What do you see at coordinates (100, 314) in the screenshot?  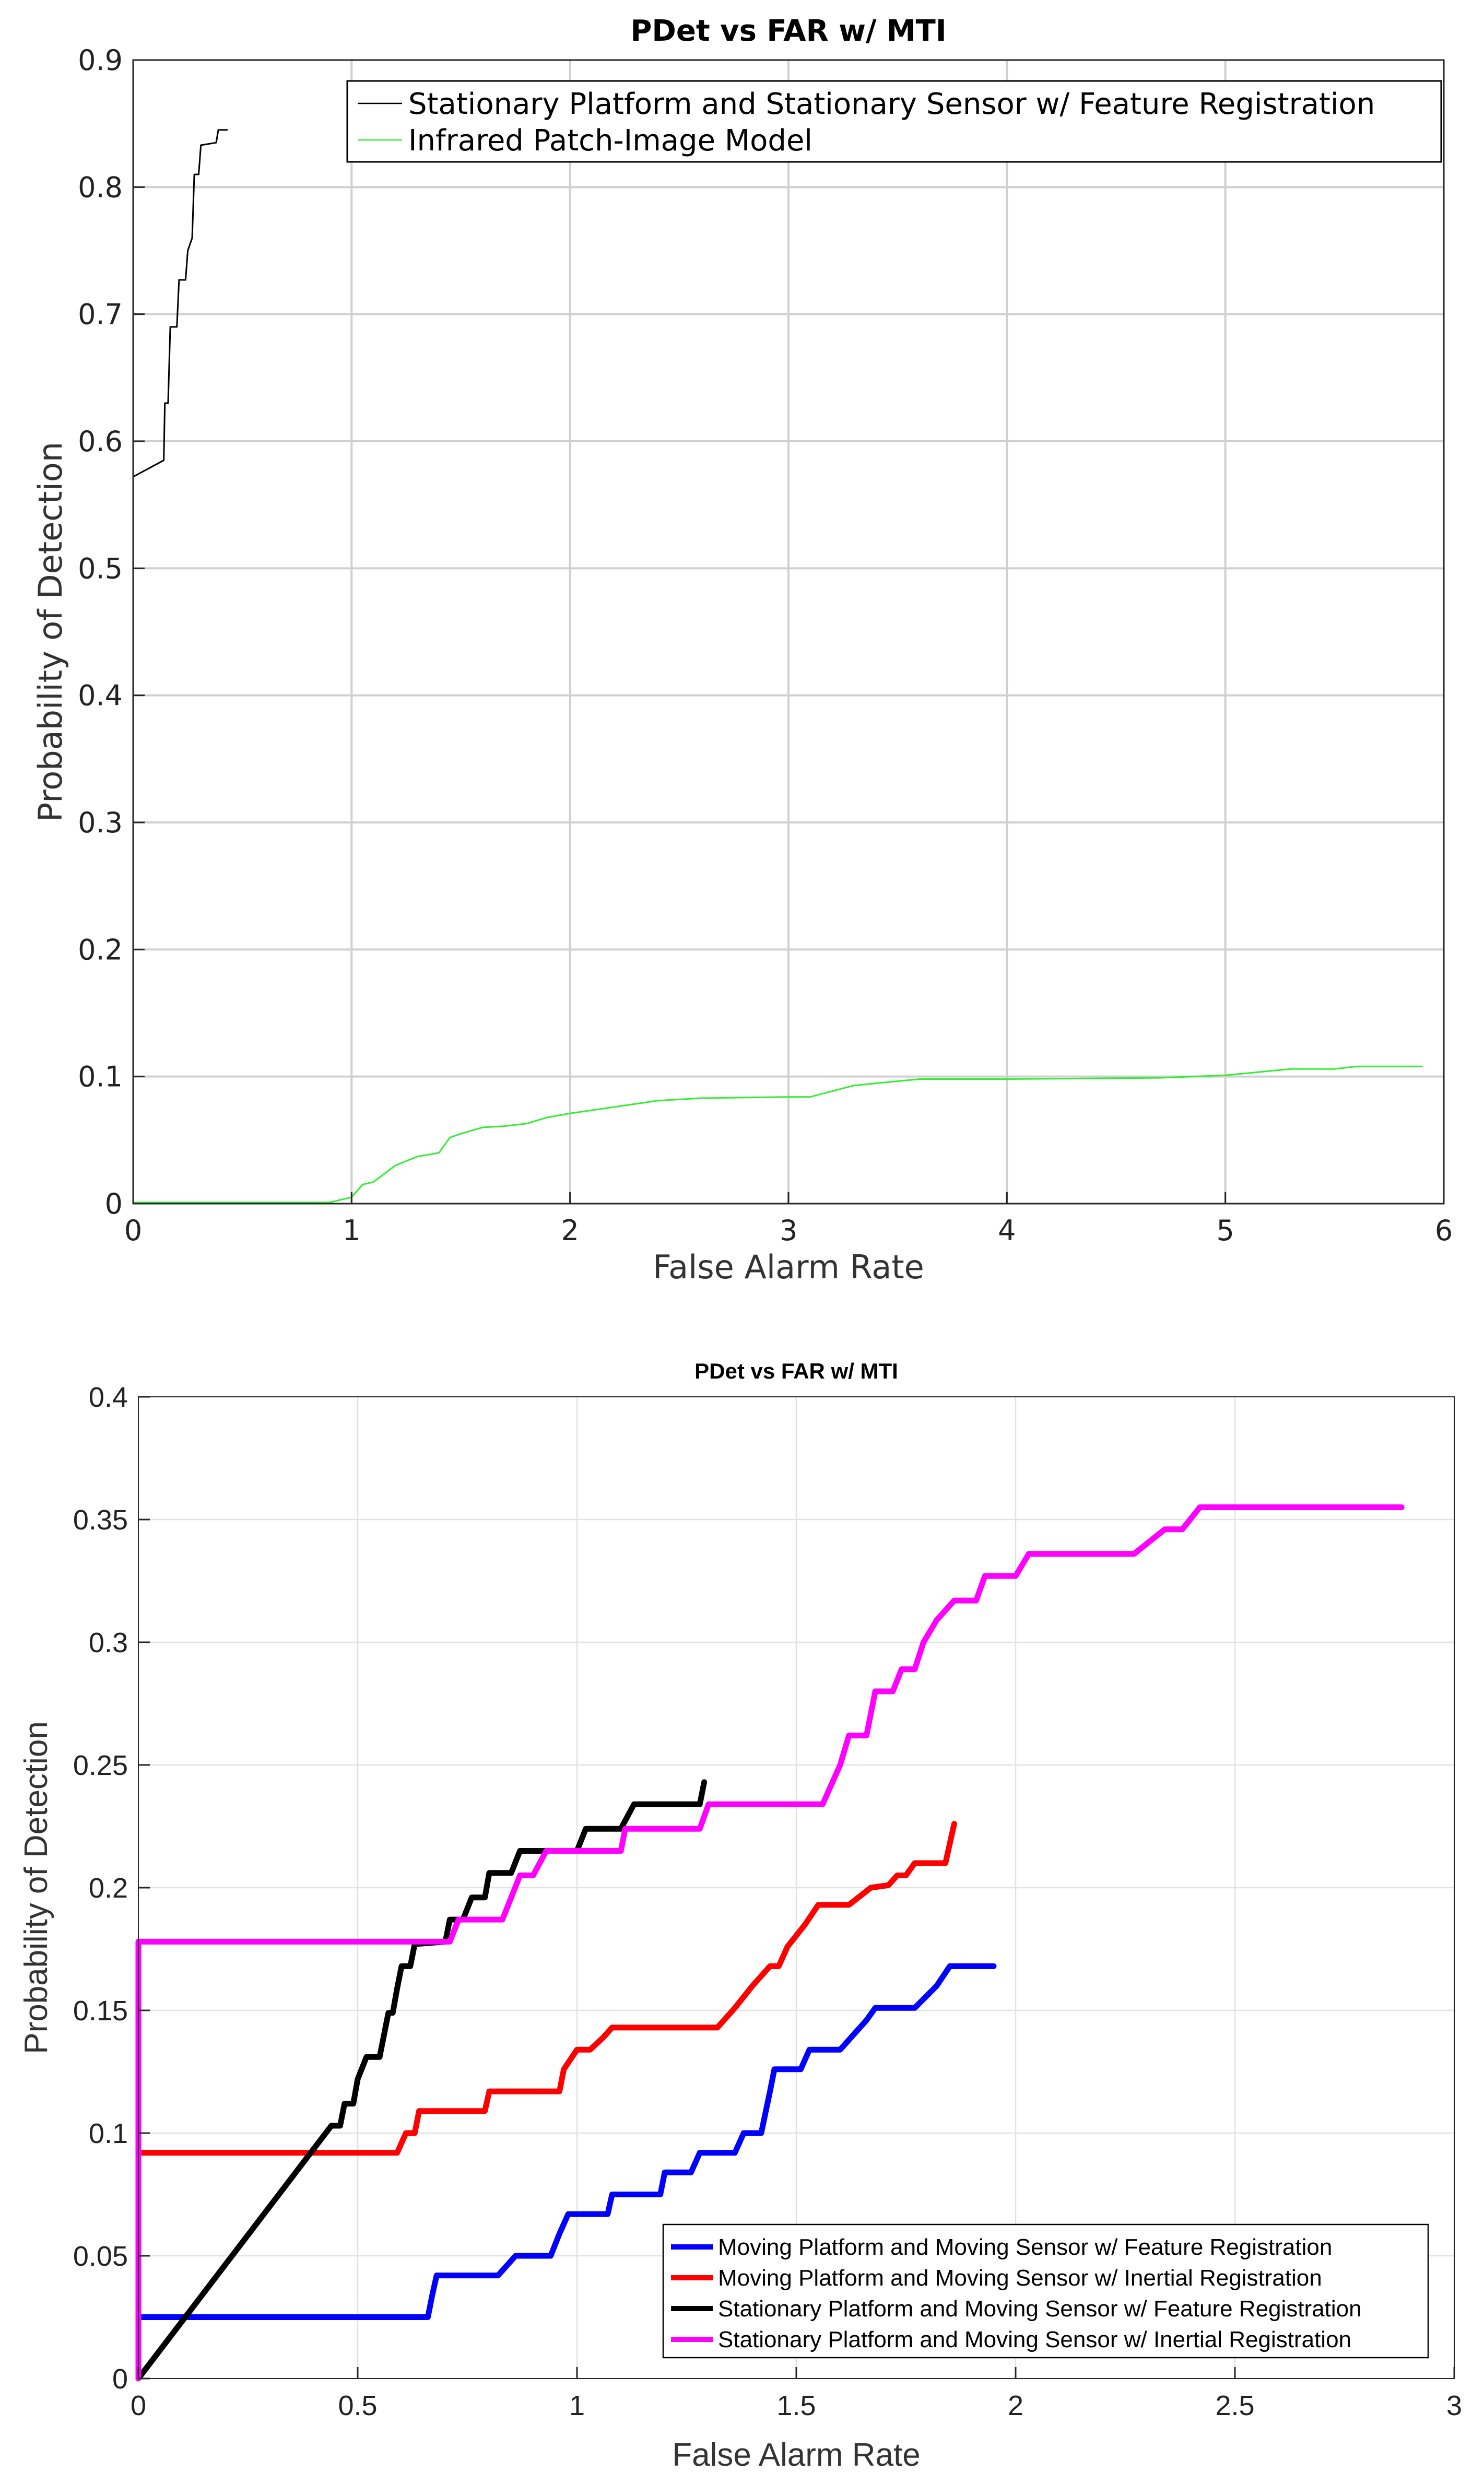 I see `y-tick-label: 0.7` at bounding box center [100, 314].